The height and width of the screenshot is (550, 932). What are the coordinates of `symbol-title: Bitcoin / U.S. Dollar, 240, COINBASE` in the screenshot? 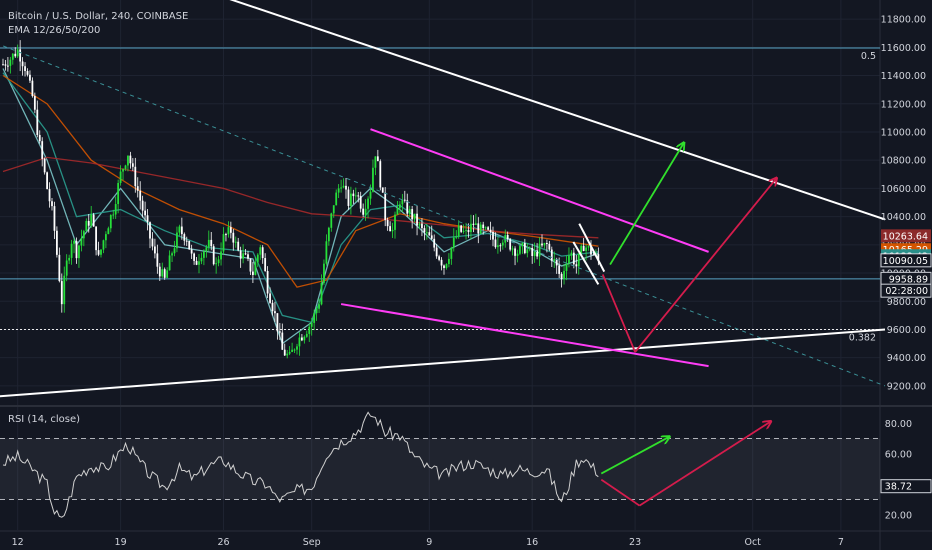 It's located at (98, 16).